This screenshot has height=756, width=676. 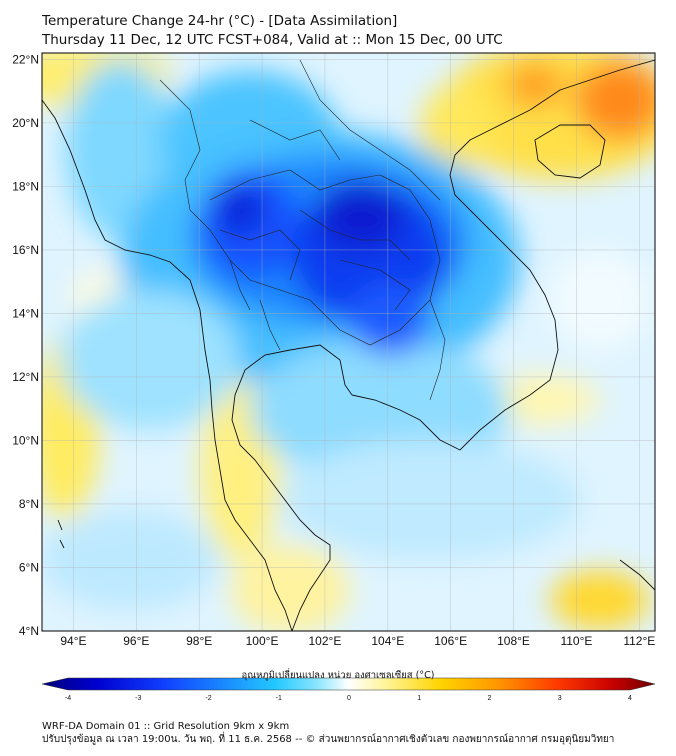 What do you see at coordinates (25, 250) in the screenshot?
I see `lat-label: 16°N` at bounding box center [25, 250].